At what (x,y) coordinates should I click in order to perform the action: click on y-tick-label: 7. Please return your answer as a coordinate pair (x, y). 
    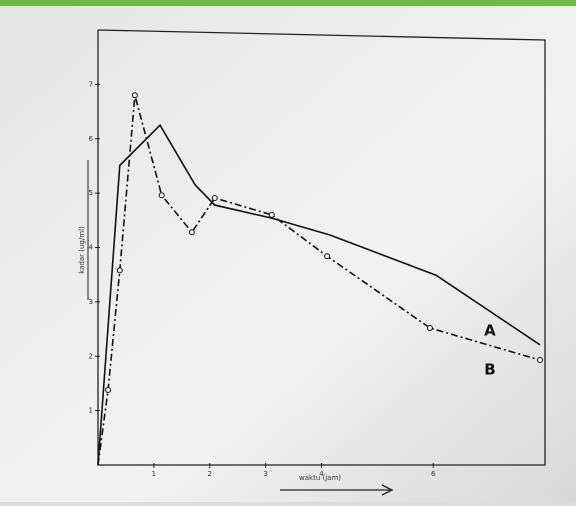
    Looking at the image, I should click on (91, 84).